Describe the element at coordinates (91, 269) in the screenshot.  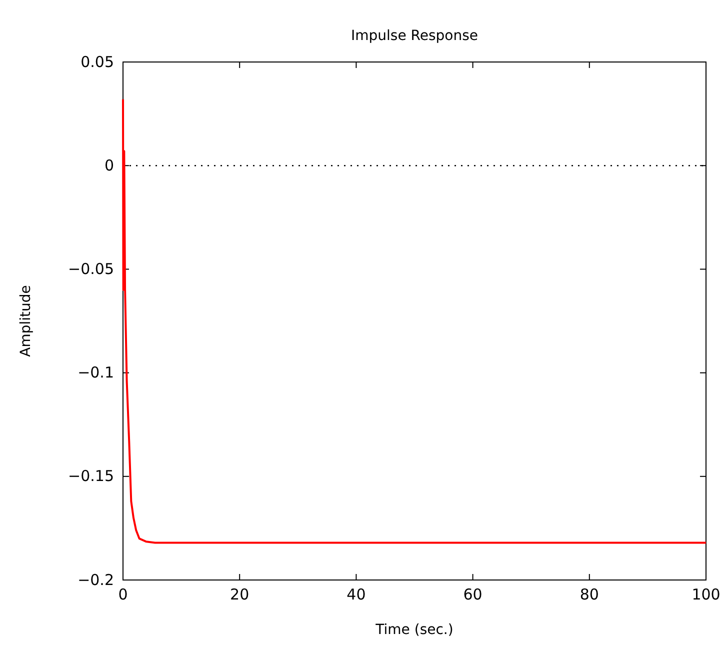
I see `y-tick-label: −0.05` at that location.